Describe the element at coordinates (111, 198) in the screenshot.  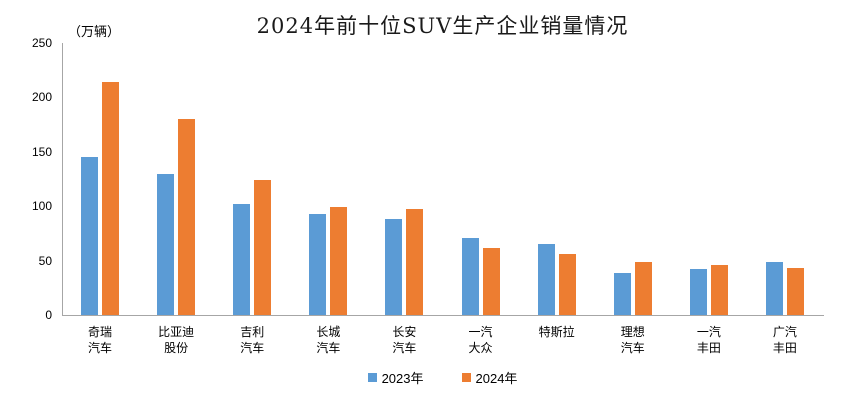
I see `bar-2024-奇瑞汽车` at that location.